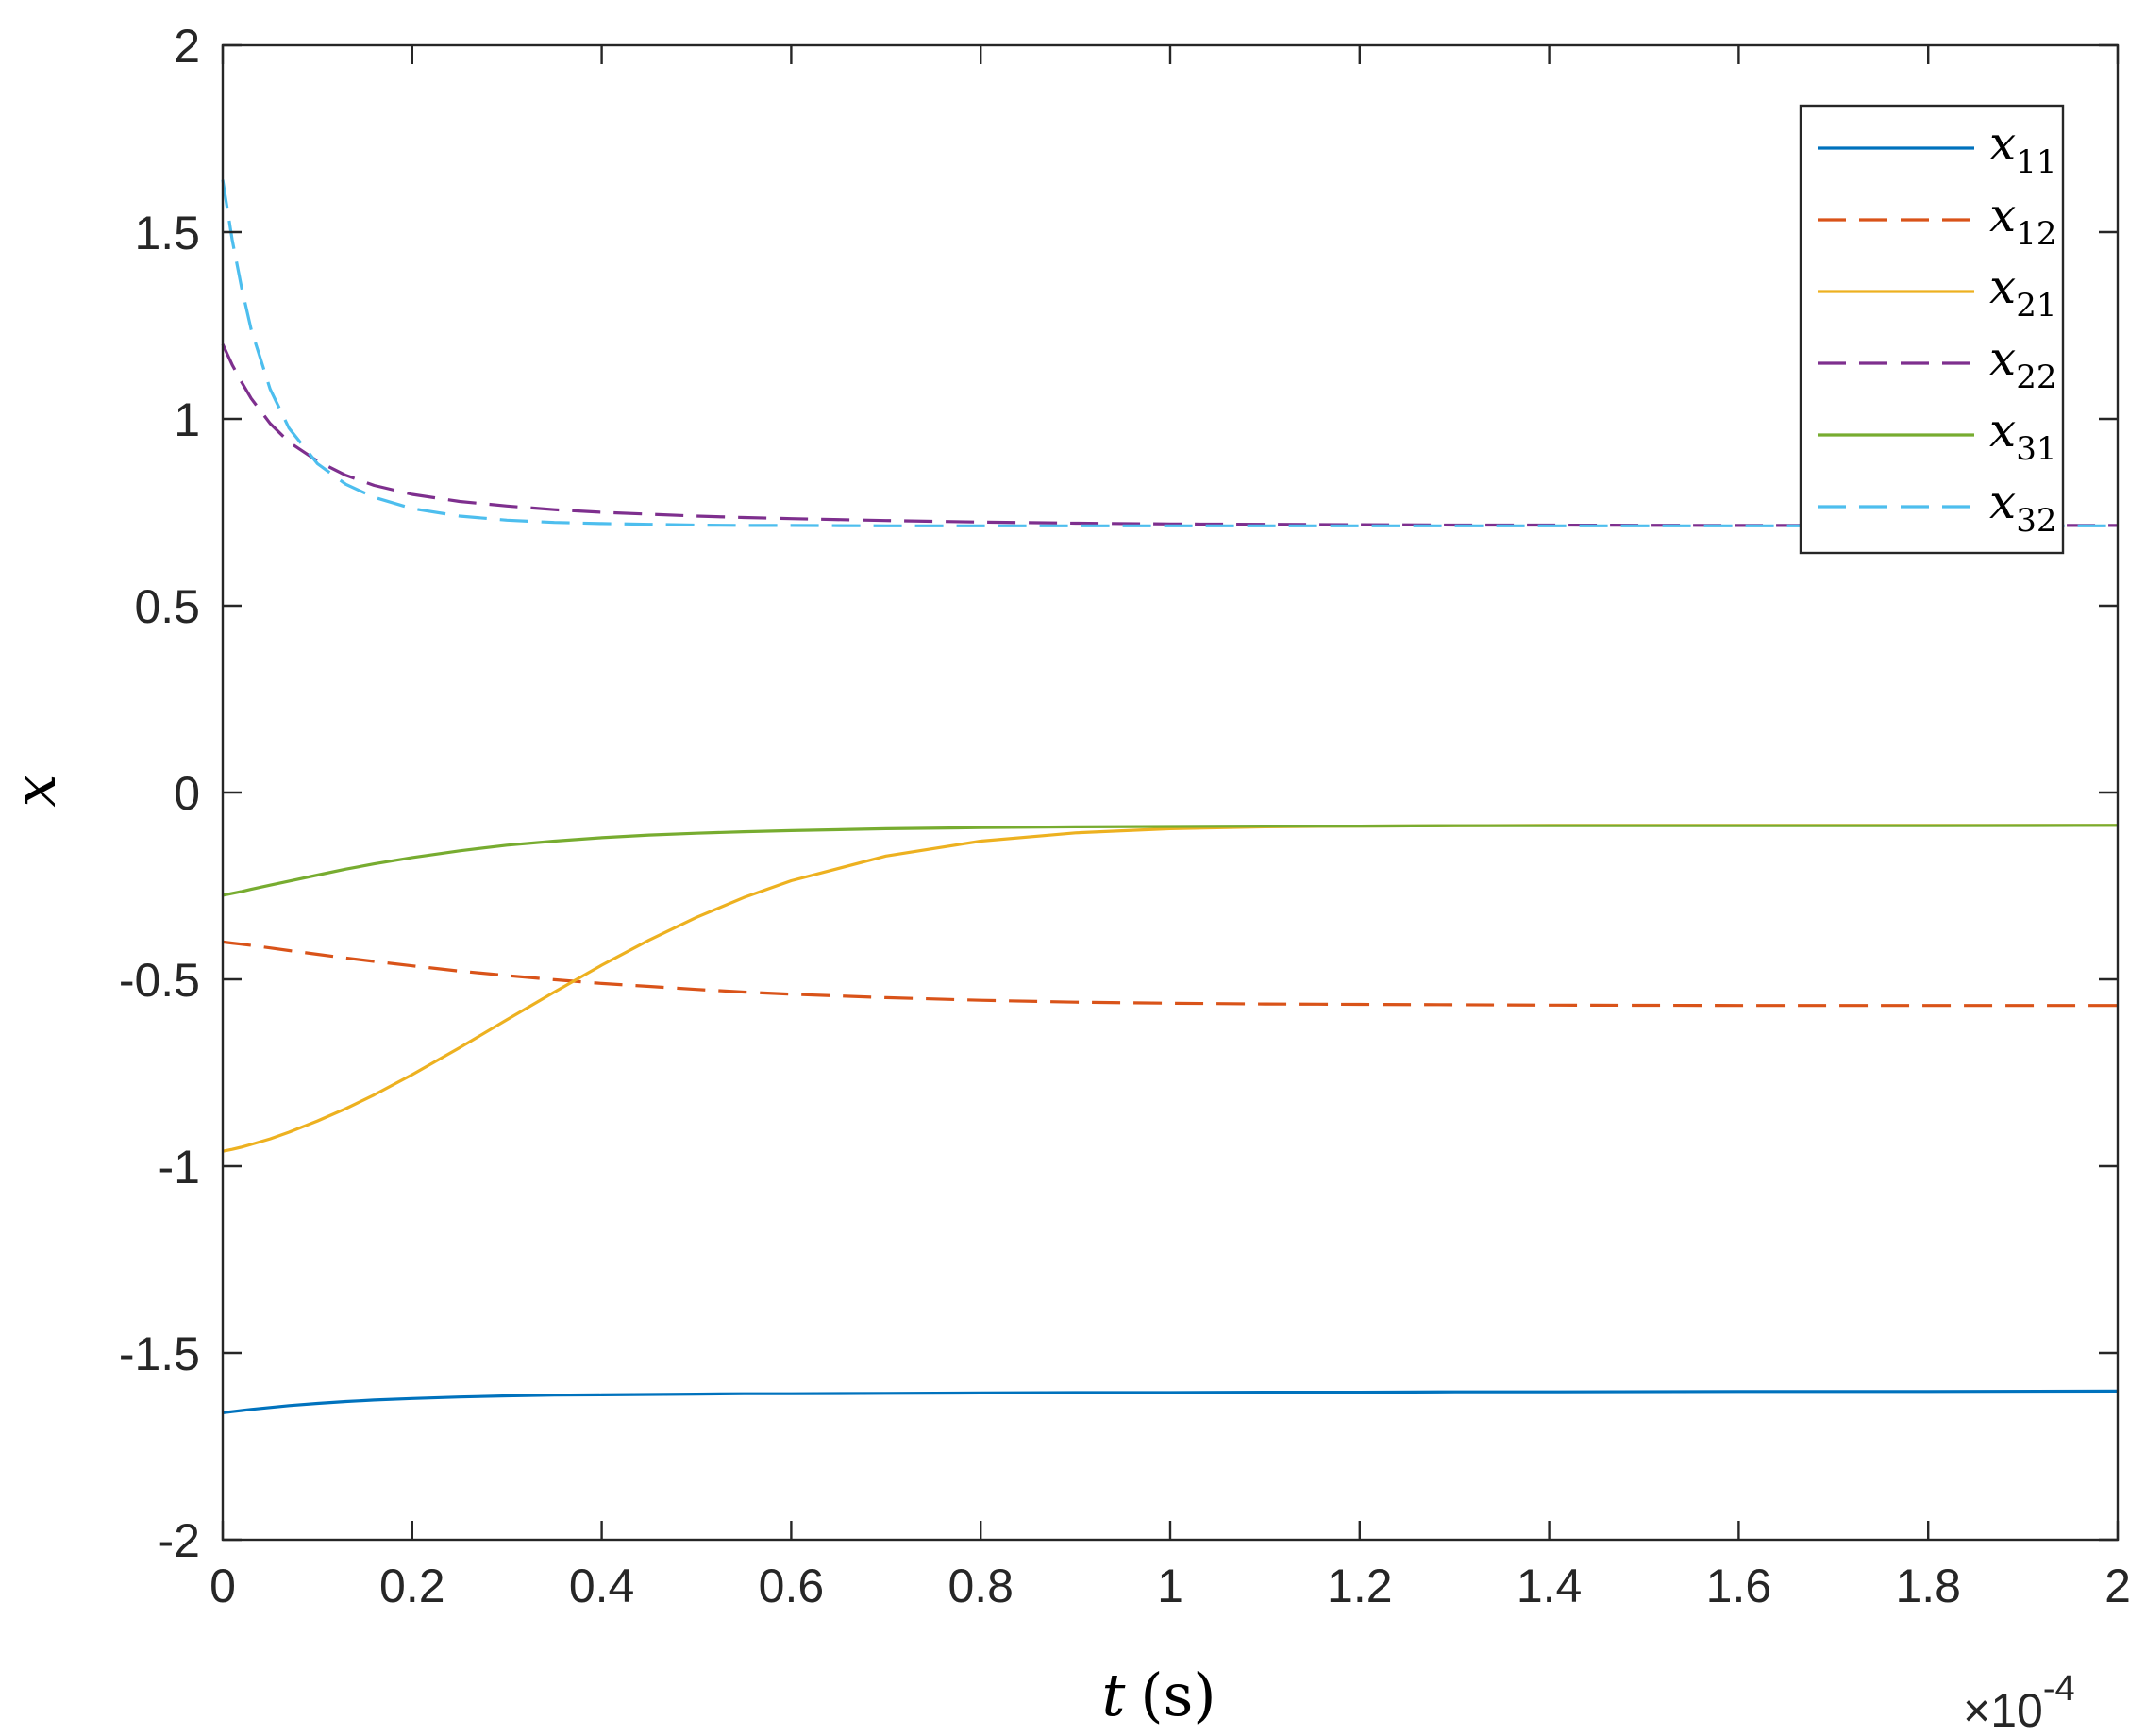  I want to click on legend-label-x31: x31, so click(2023, 436).